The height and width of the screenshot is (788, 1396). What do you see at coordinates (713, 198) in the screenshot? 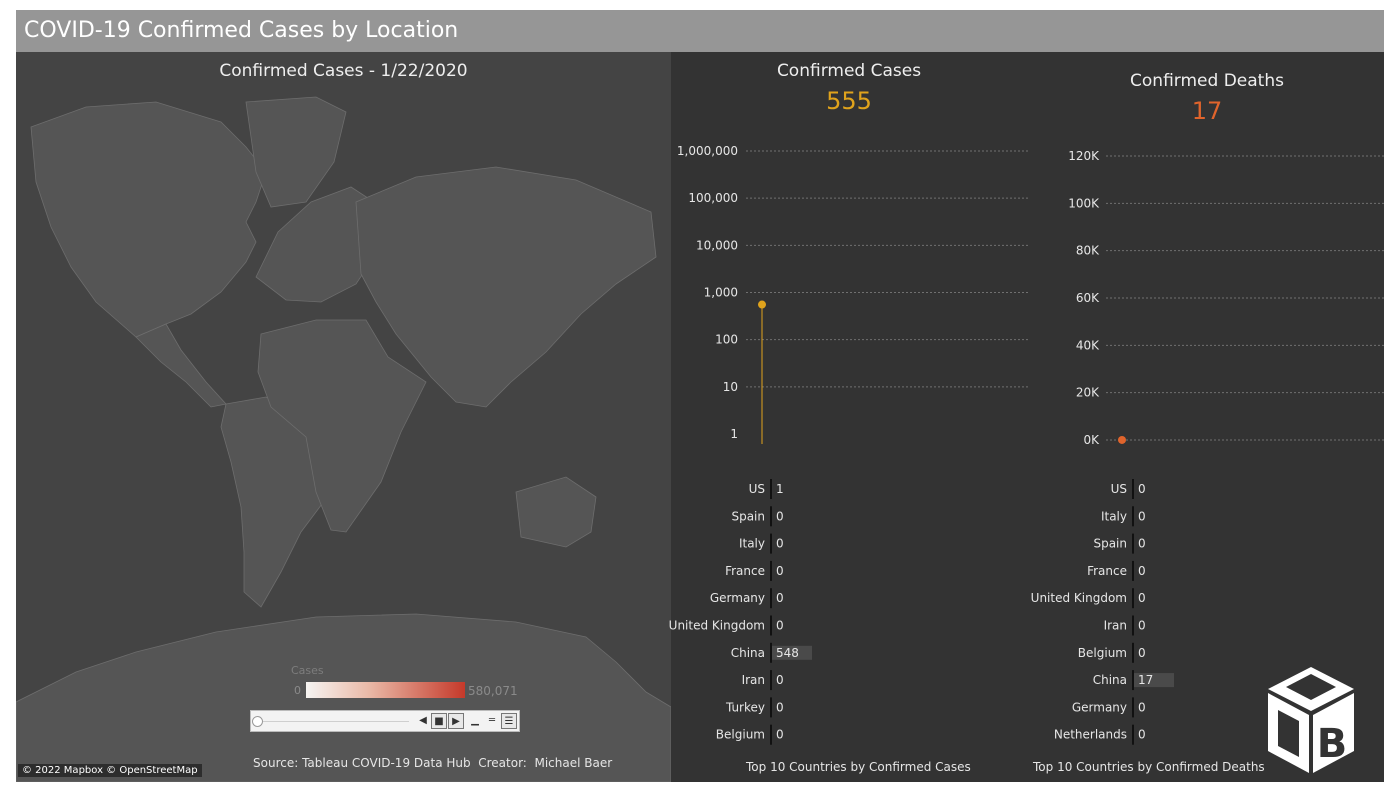
I see `cases-y-tick-label: 100,000` at bounding box center [713, 198].